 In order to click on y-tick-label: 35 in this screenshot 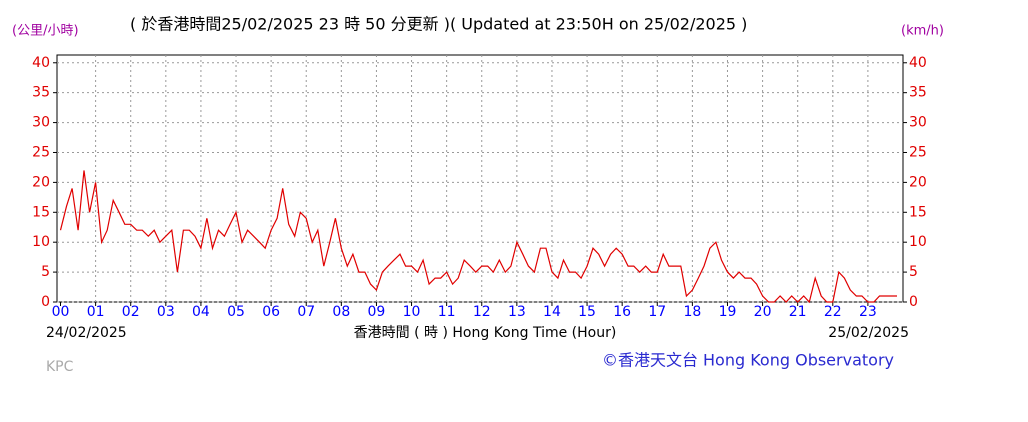, I will do `click(41, 93)`.